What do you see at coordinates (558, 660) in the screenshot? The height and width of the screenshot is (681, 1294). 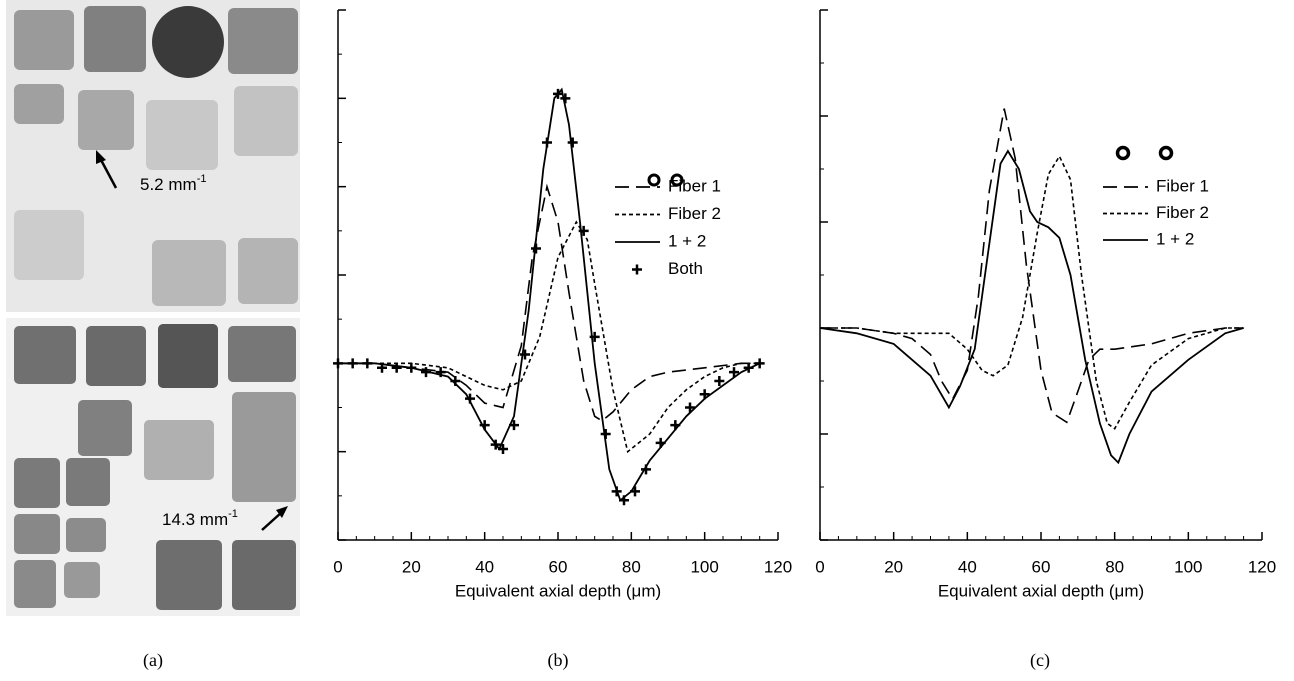 I see `panel-label: (b)` at bounding box center [558, 660].